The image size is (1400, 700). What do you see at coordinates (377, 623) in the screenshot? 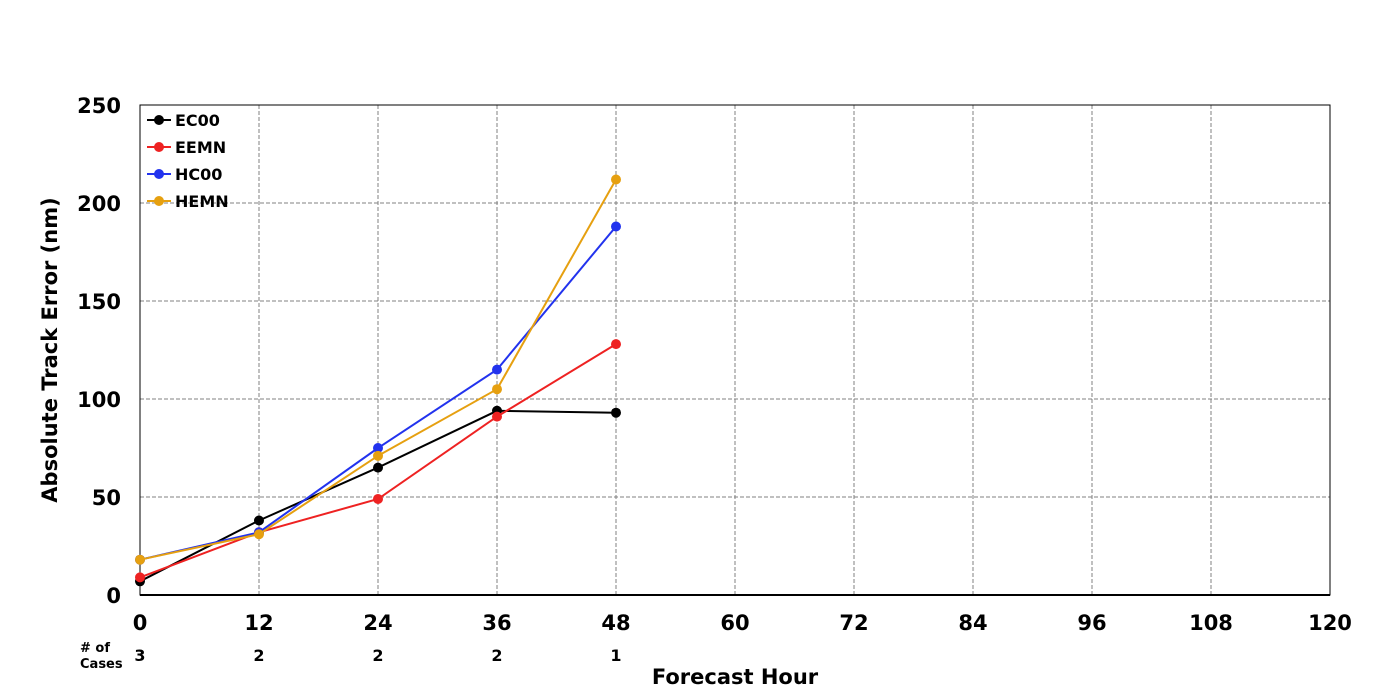
I see `x-tick-label: 24` at bounding box center [377, 623].